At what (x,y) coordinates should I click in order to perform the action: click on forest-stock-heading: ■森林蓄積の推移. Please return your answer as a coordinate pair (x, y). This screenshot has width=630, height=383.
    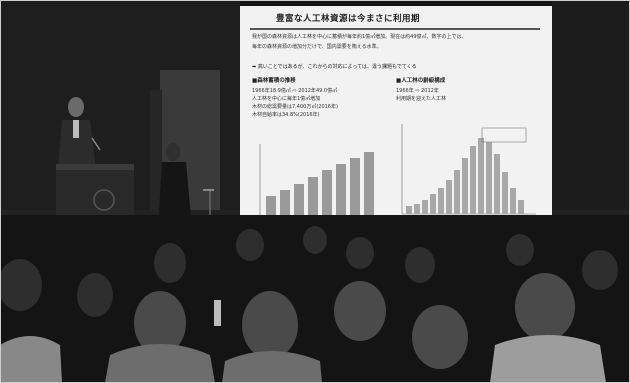
    Looking at the image, I should click on (274, 81).